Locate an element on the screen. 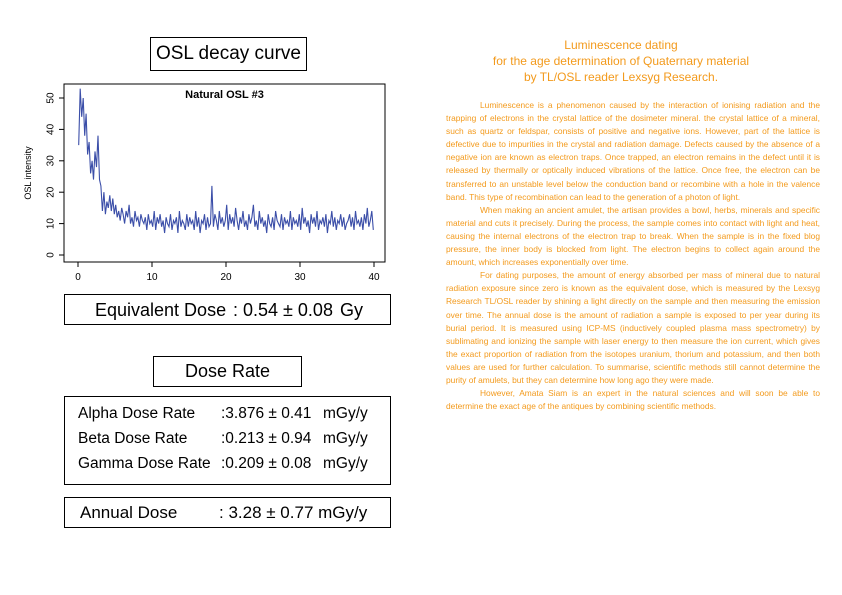  dose-rate-title-box: Dose Rate is located at coordinates (227, 371).